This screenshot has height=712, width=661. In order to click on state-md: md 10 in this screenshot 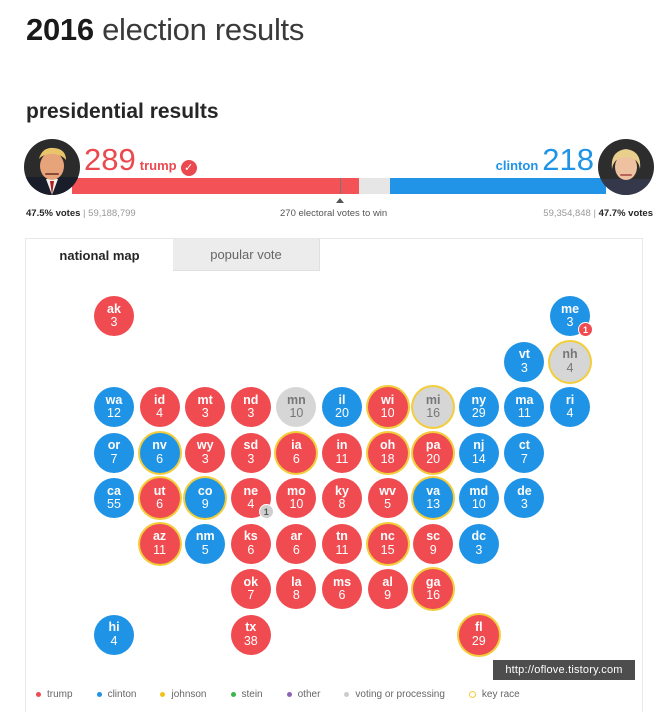, I will do `click(478, 498)`.